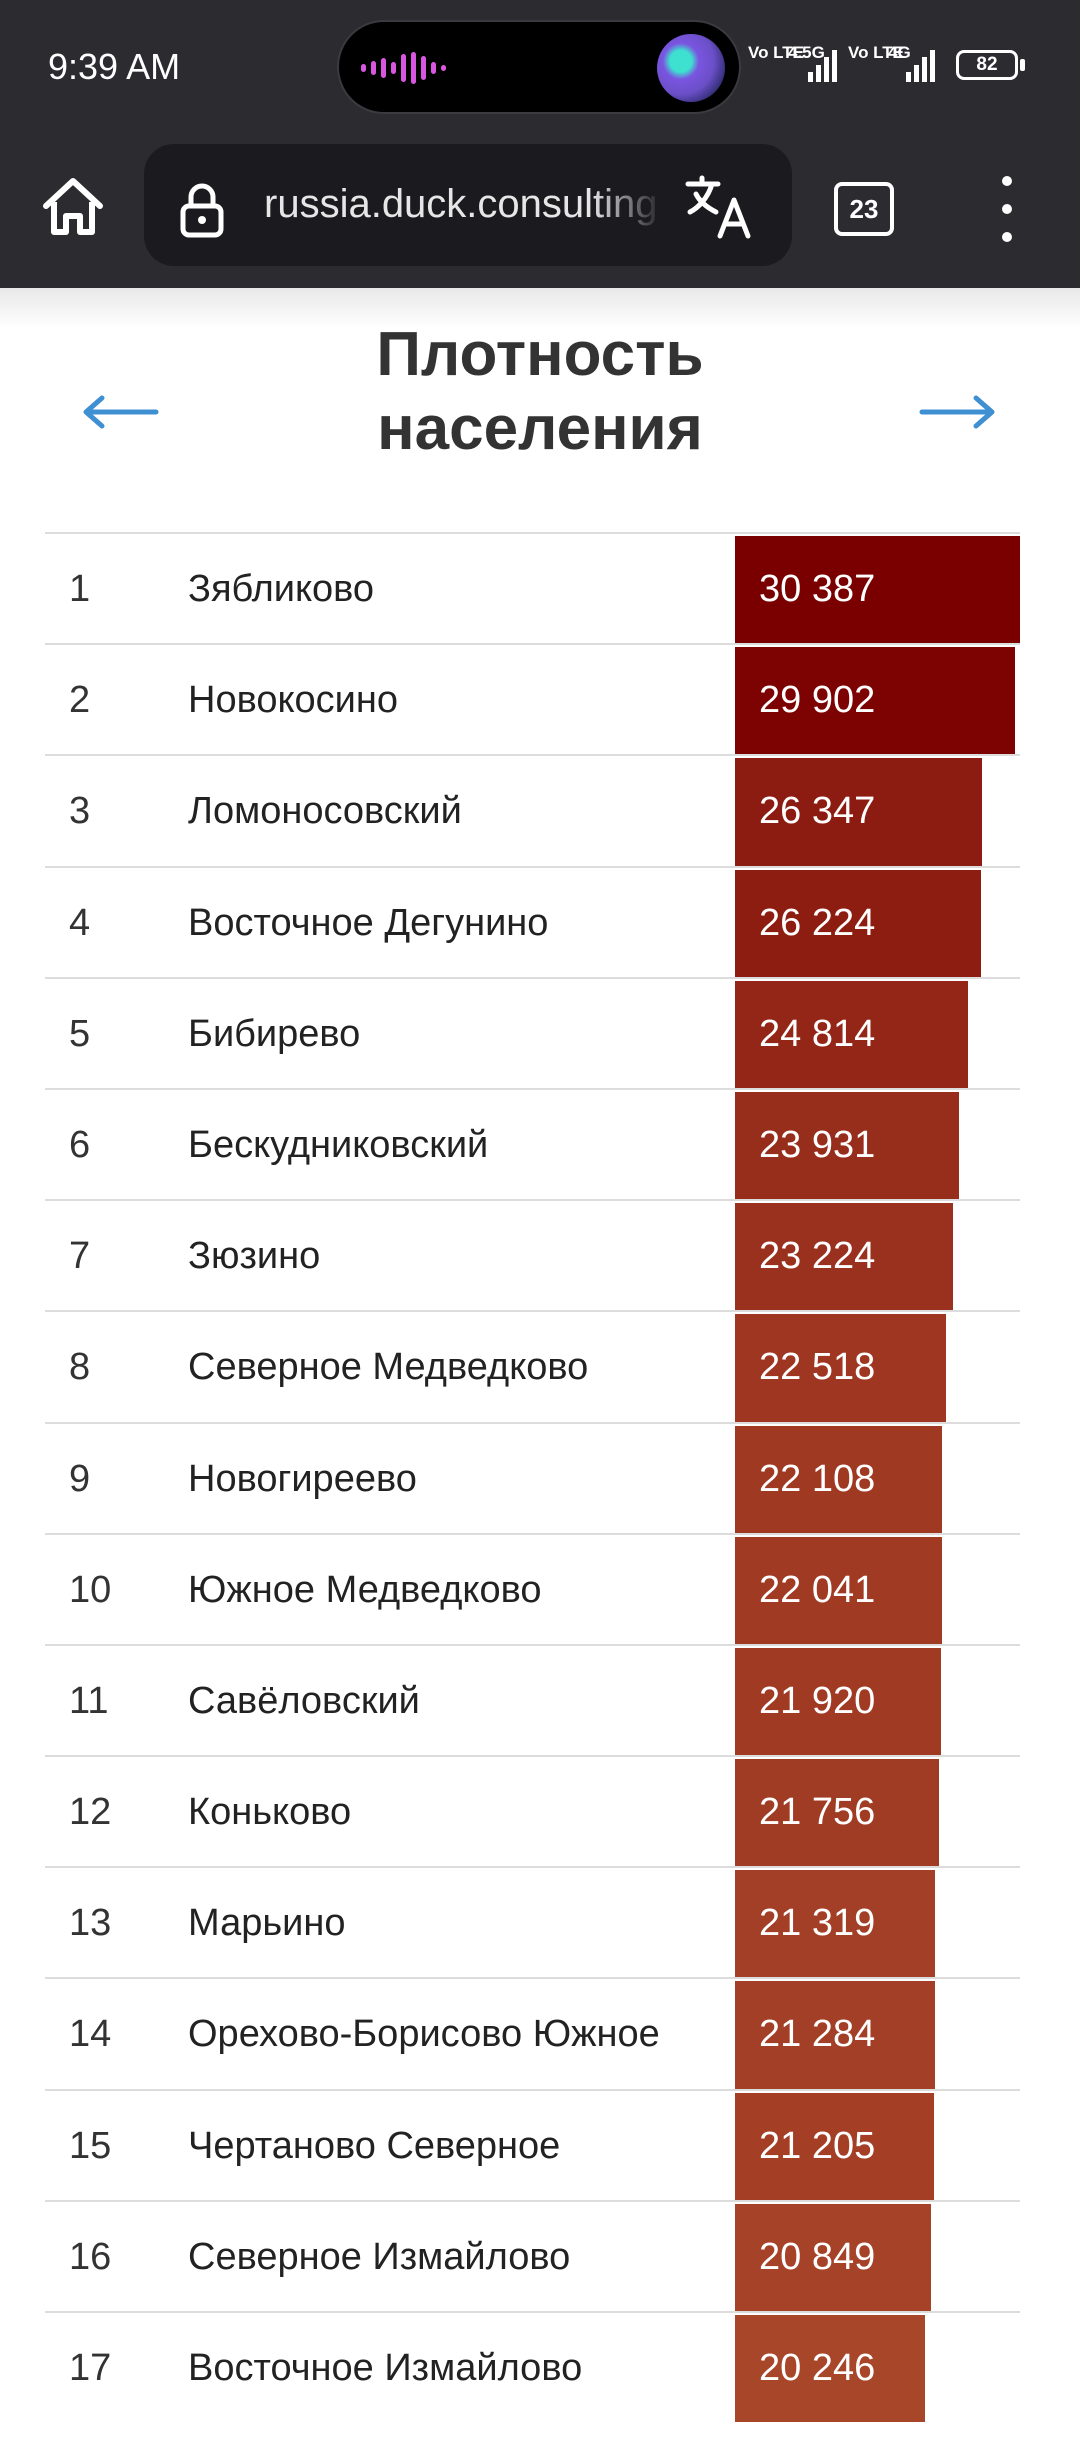 Image resolution: width=1080 pixels, height=2460 pixels. Describe the element at coordinates (90, 1589) in the screenshot. I see `rank-number: 10` at that location.